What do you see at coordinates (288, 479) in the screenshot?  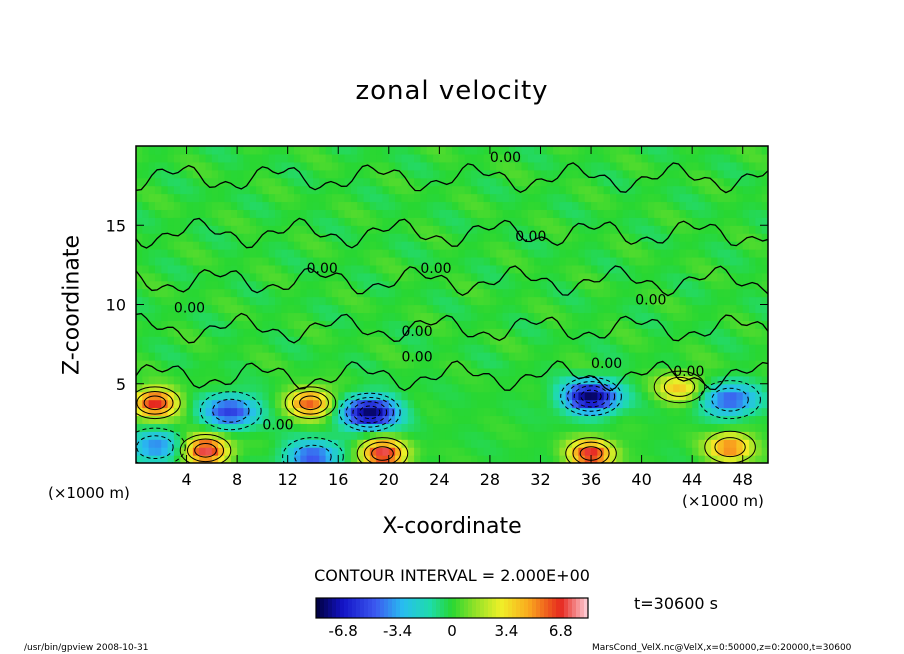 I see `x-tick-label: 12` at bounding box center [288, 479].